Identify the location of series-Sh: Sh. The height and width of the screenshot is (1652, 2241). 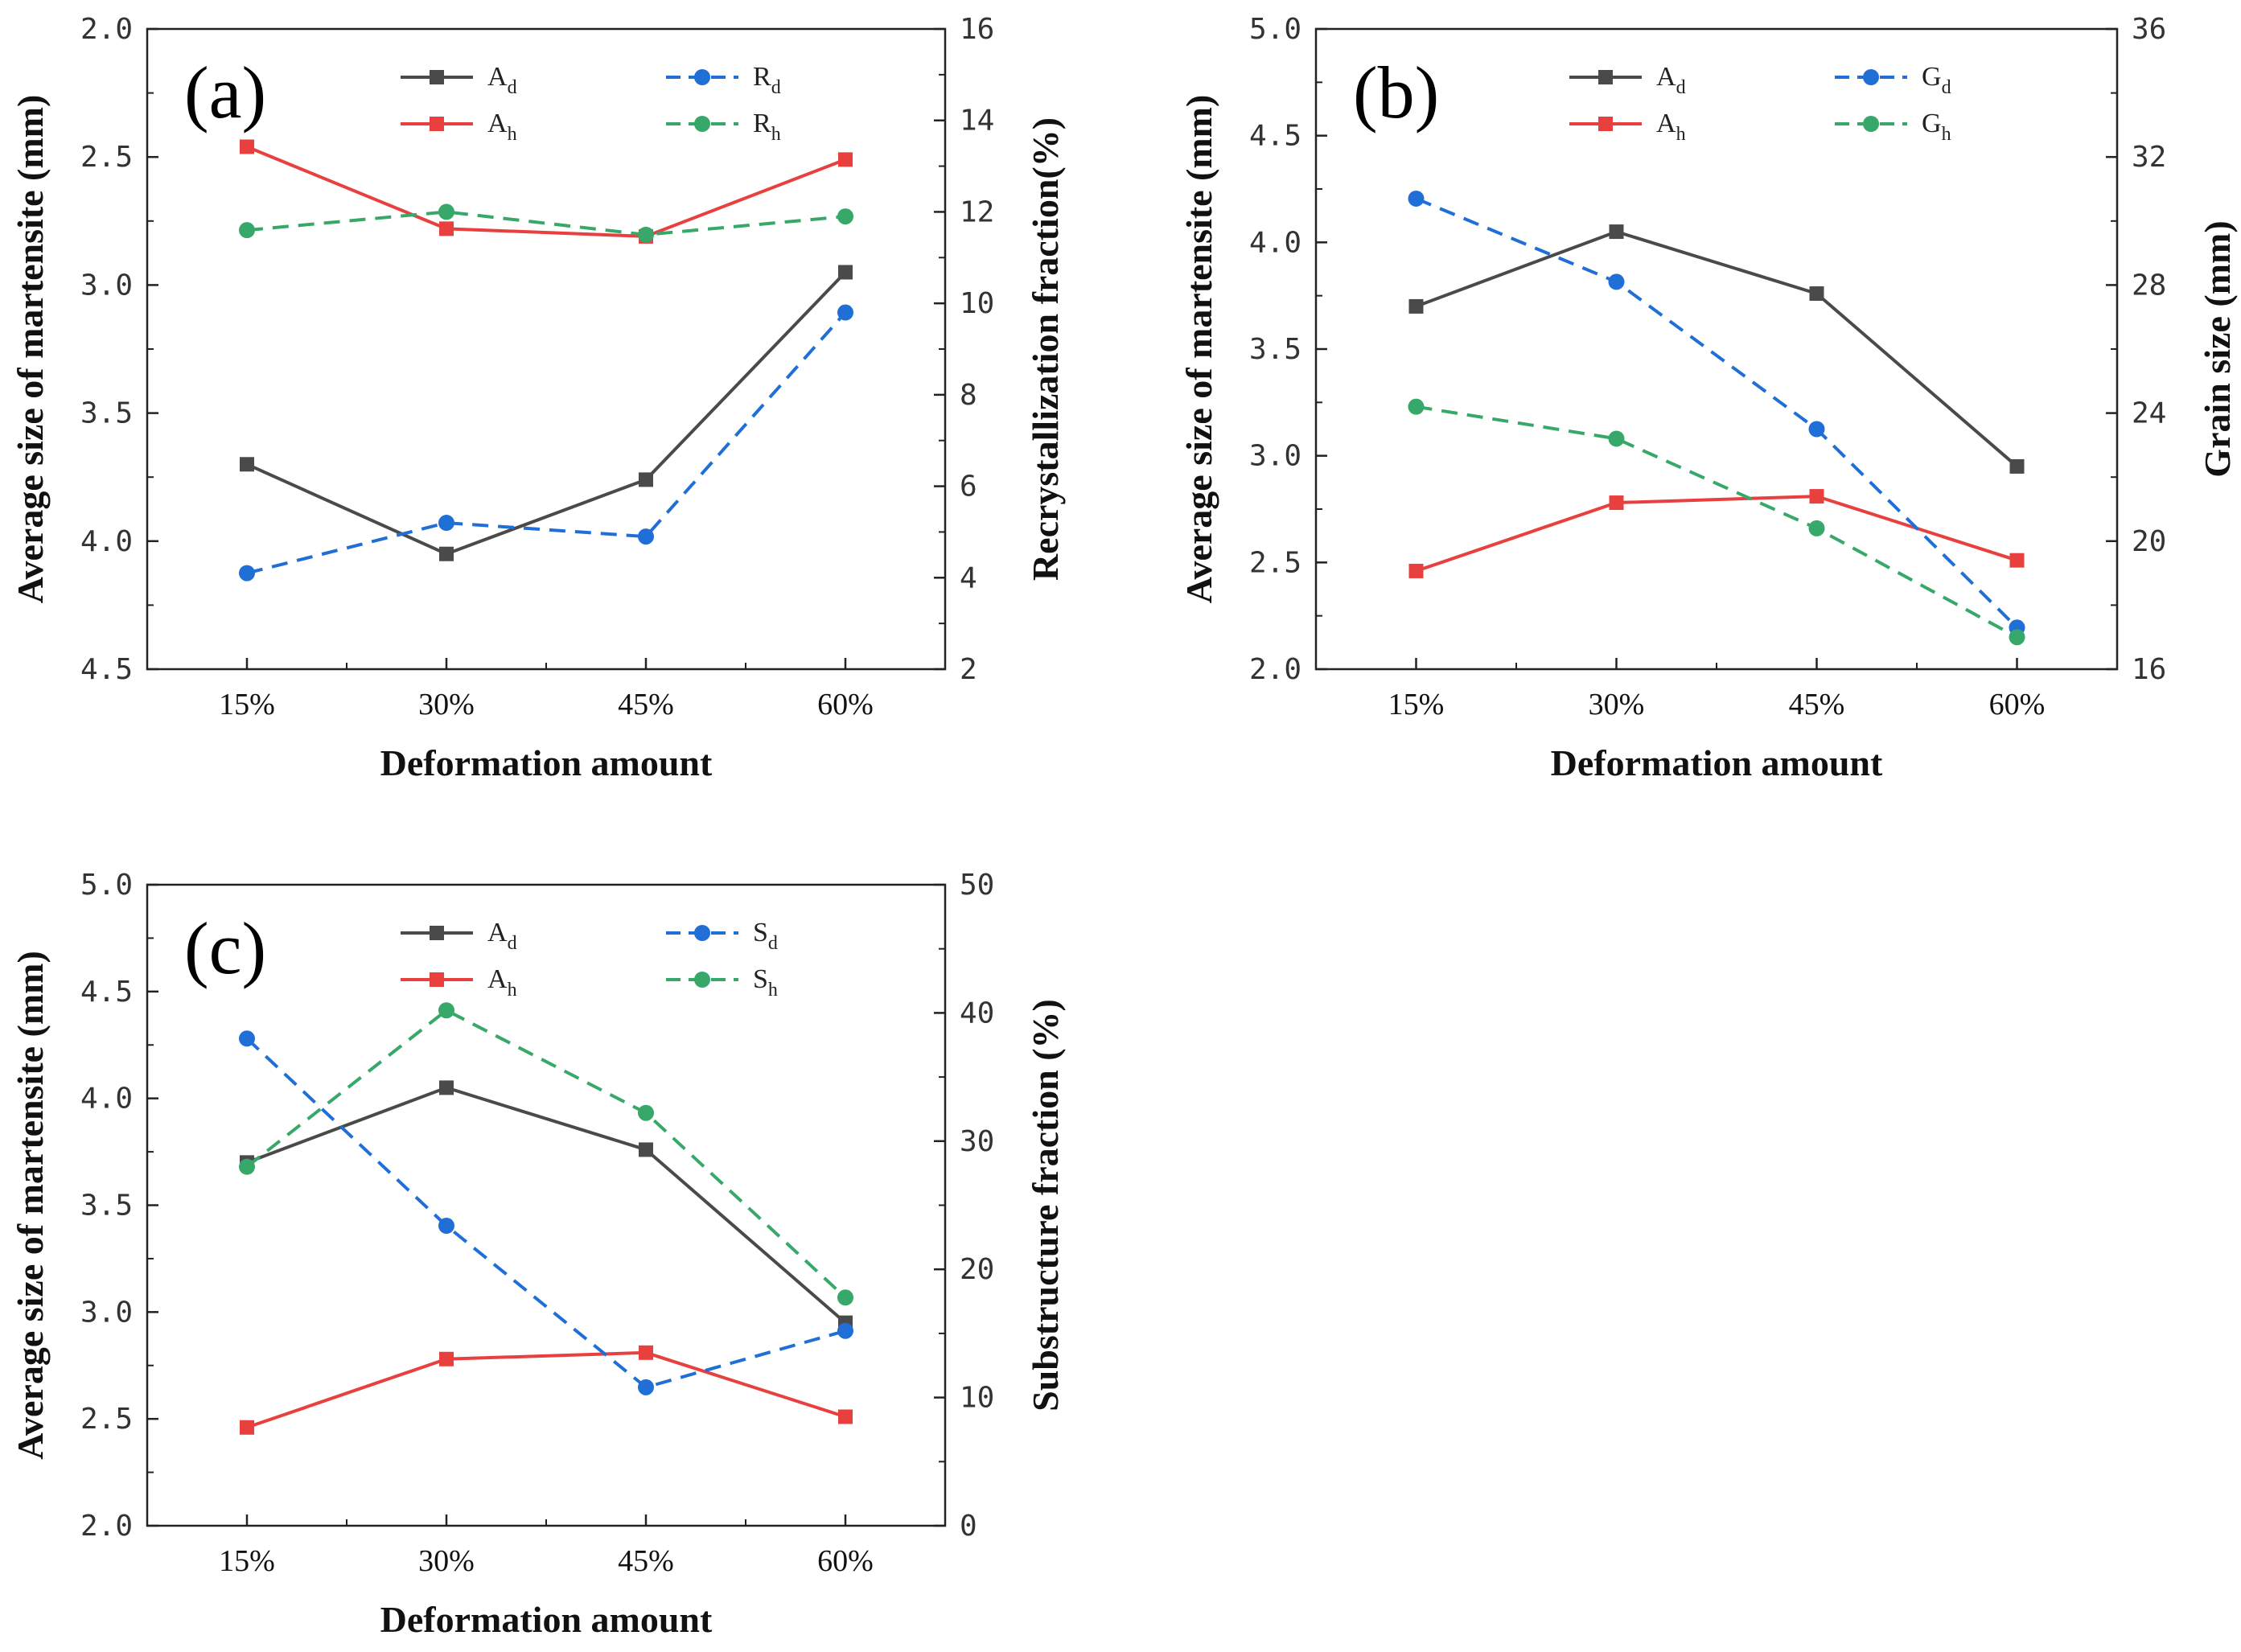
(546, 1135).